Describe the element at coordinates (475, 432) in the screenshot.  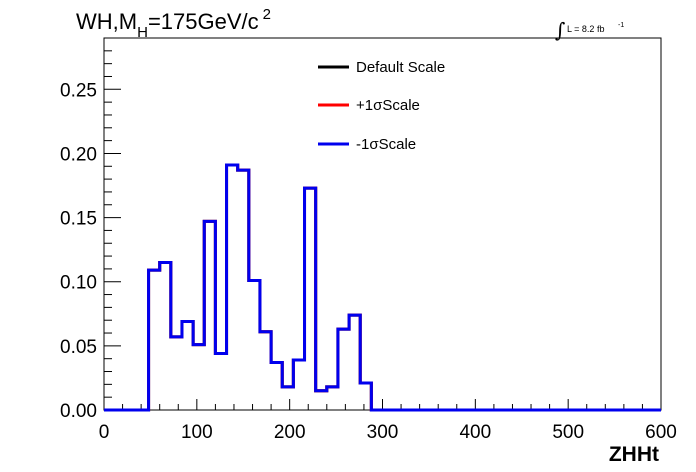
I see `x-tick-label: 400` at that location.